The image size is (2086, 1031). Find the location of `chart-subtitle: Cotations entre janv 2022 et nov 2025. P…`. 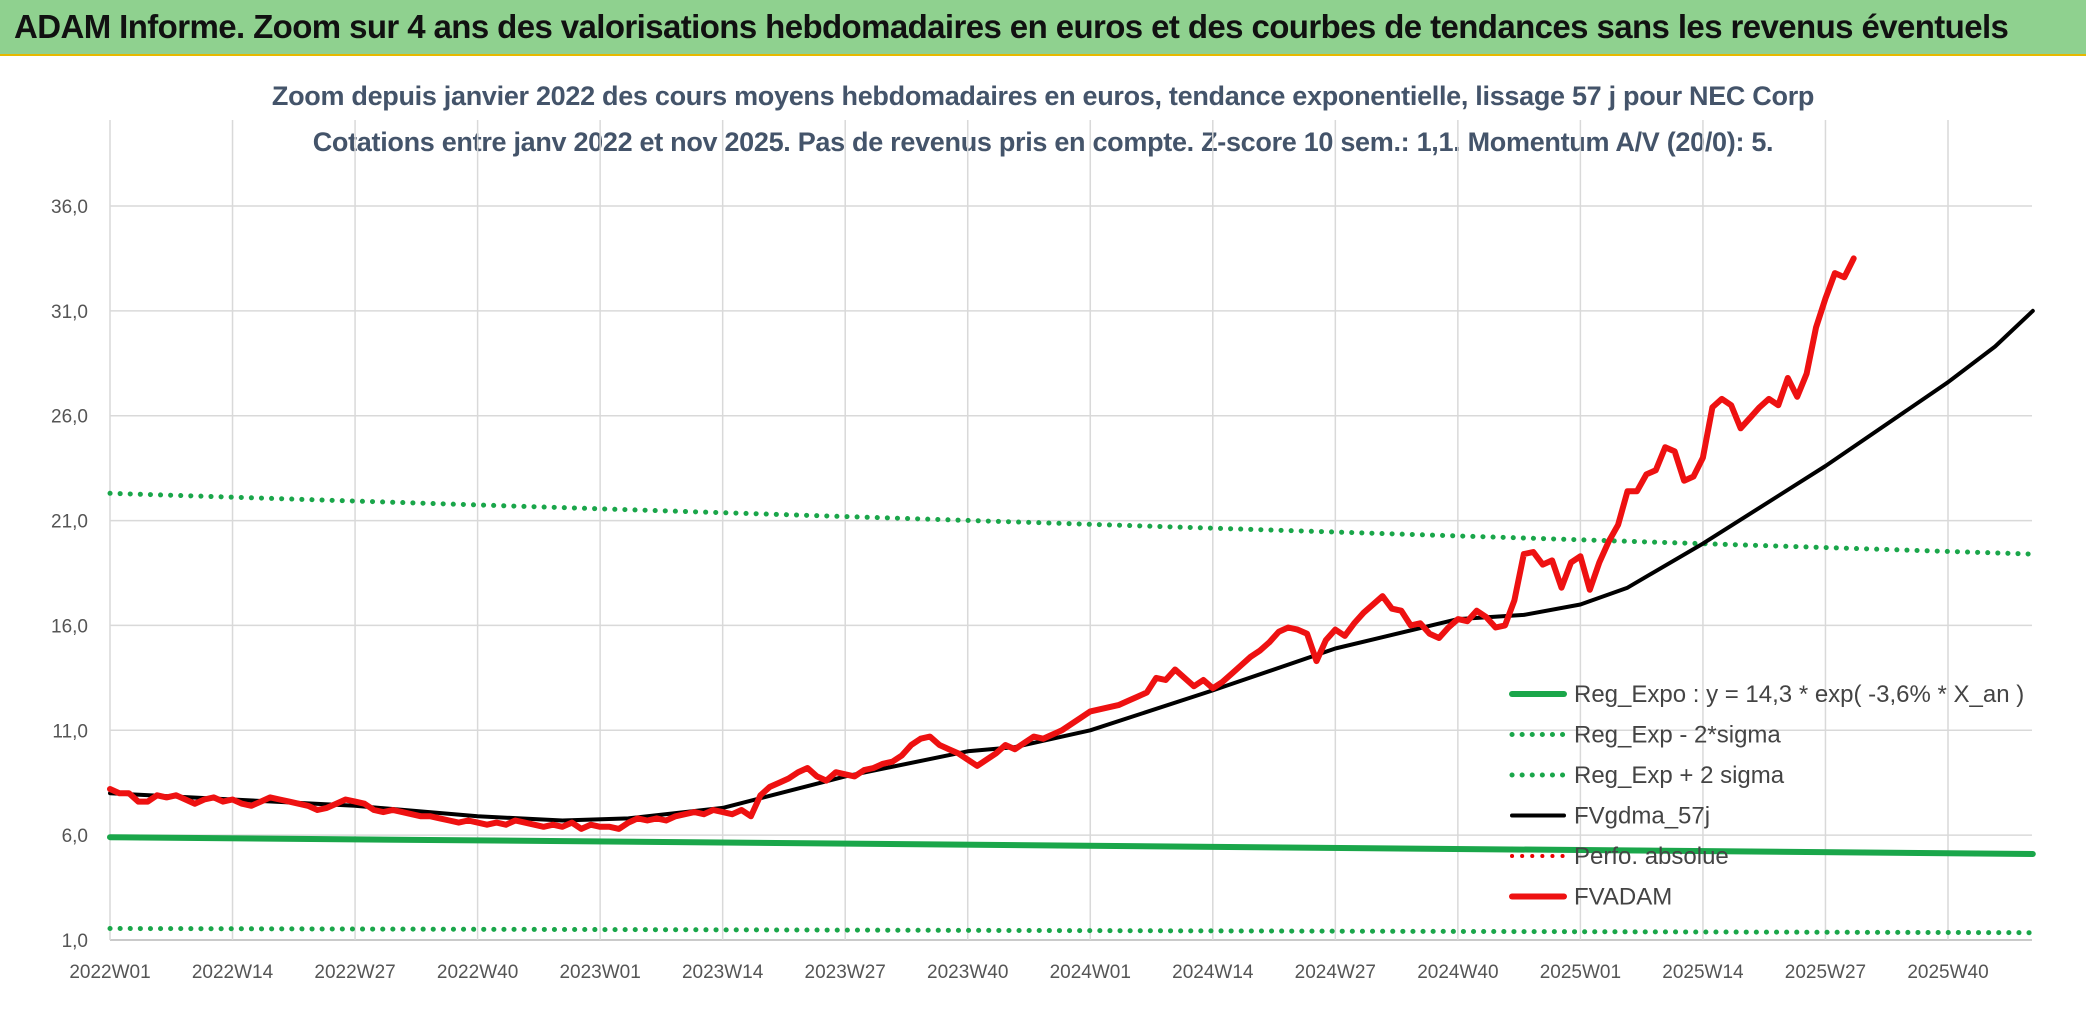

chart-subtitle: Cotations entre janv 2022 et nov 2025. P… is located at coordinates (1043, 142).